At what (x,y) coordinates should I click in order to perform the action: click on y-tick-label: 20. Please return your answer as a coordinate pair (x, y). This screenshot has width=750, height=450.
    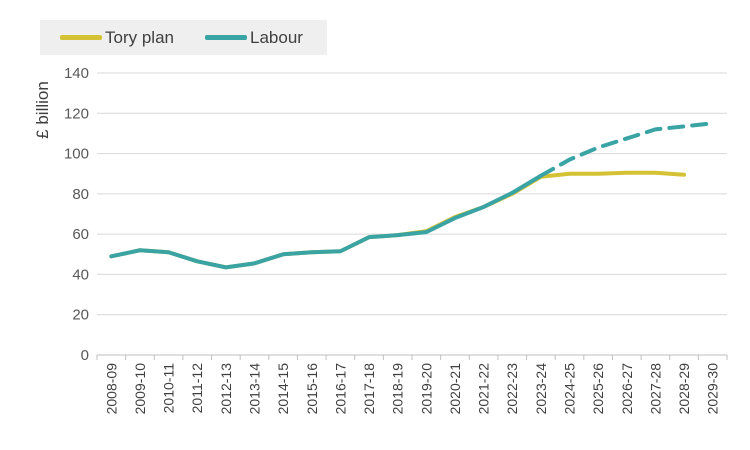
    Looking at the image, I should click on (80, 315).